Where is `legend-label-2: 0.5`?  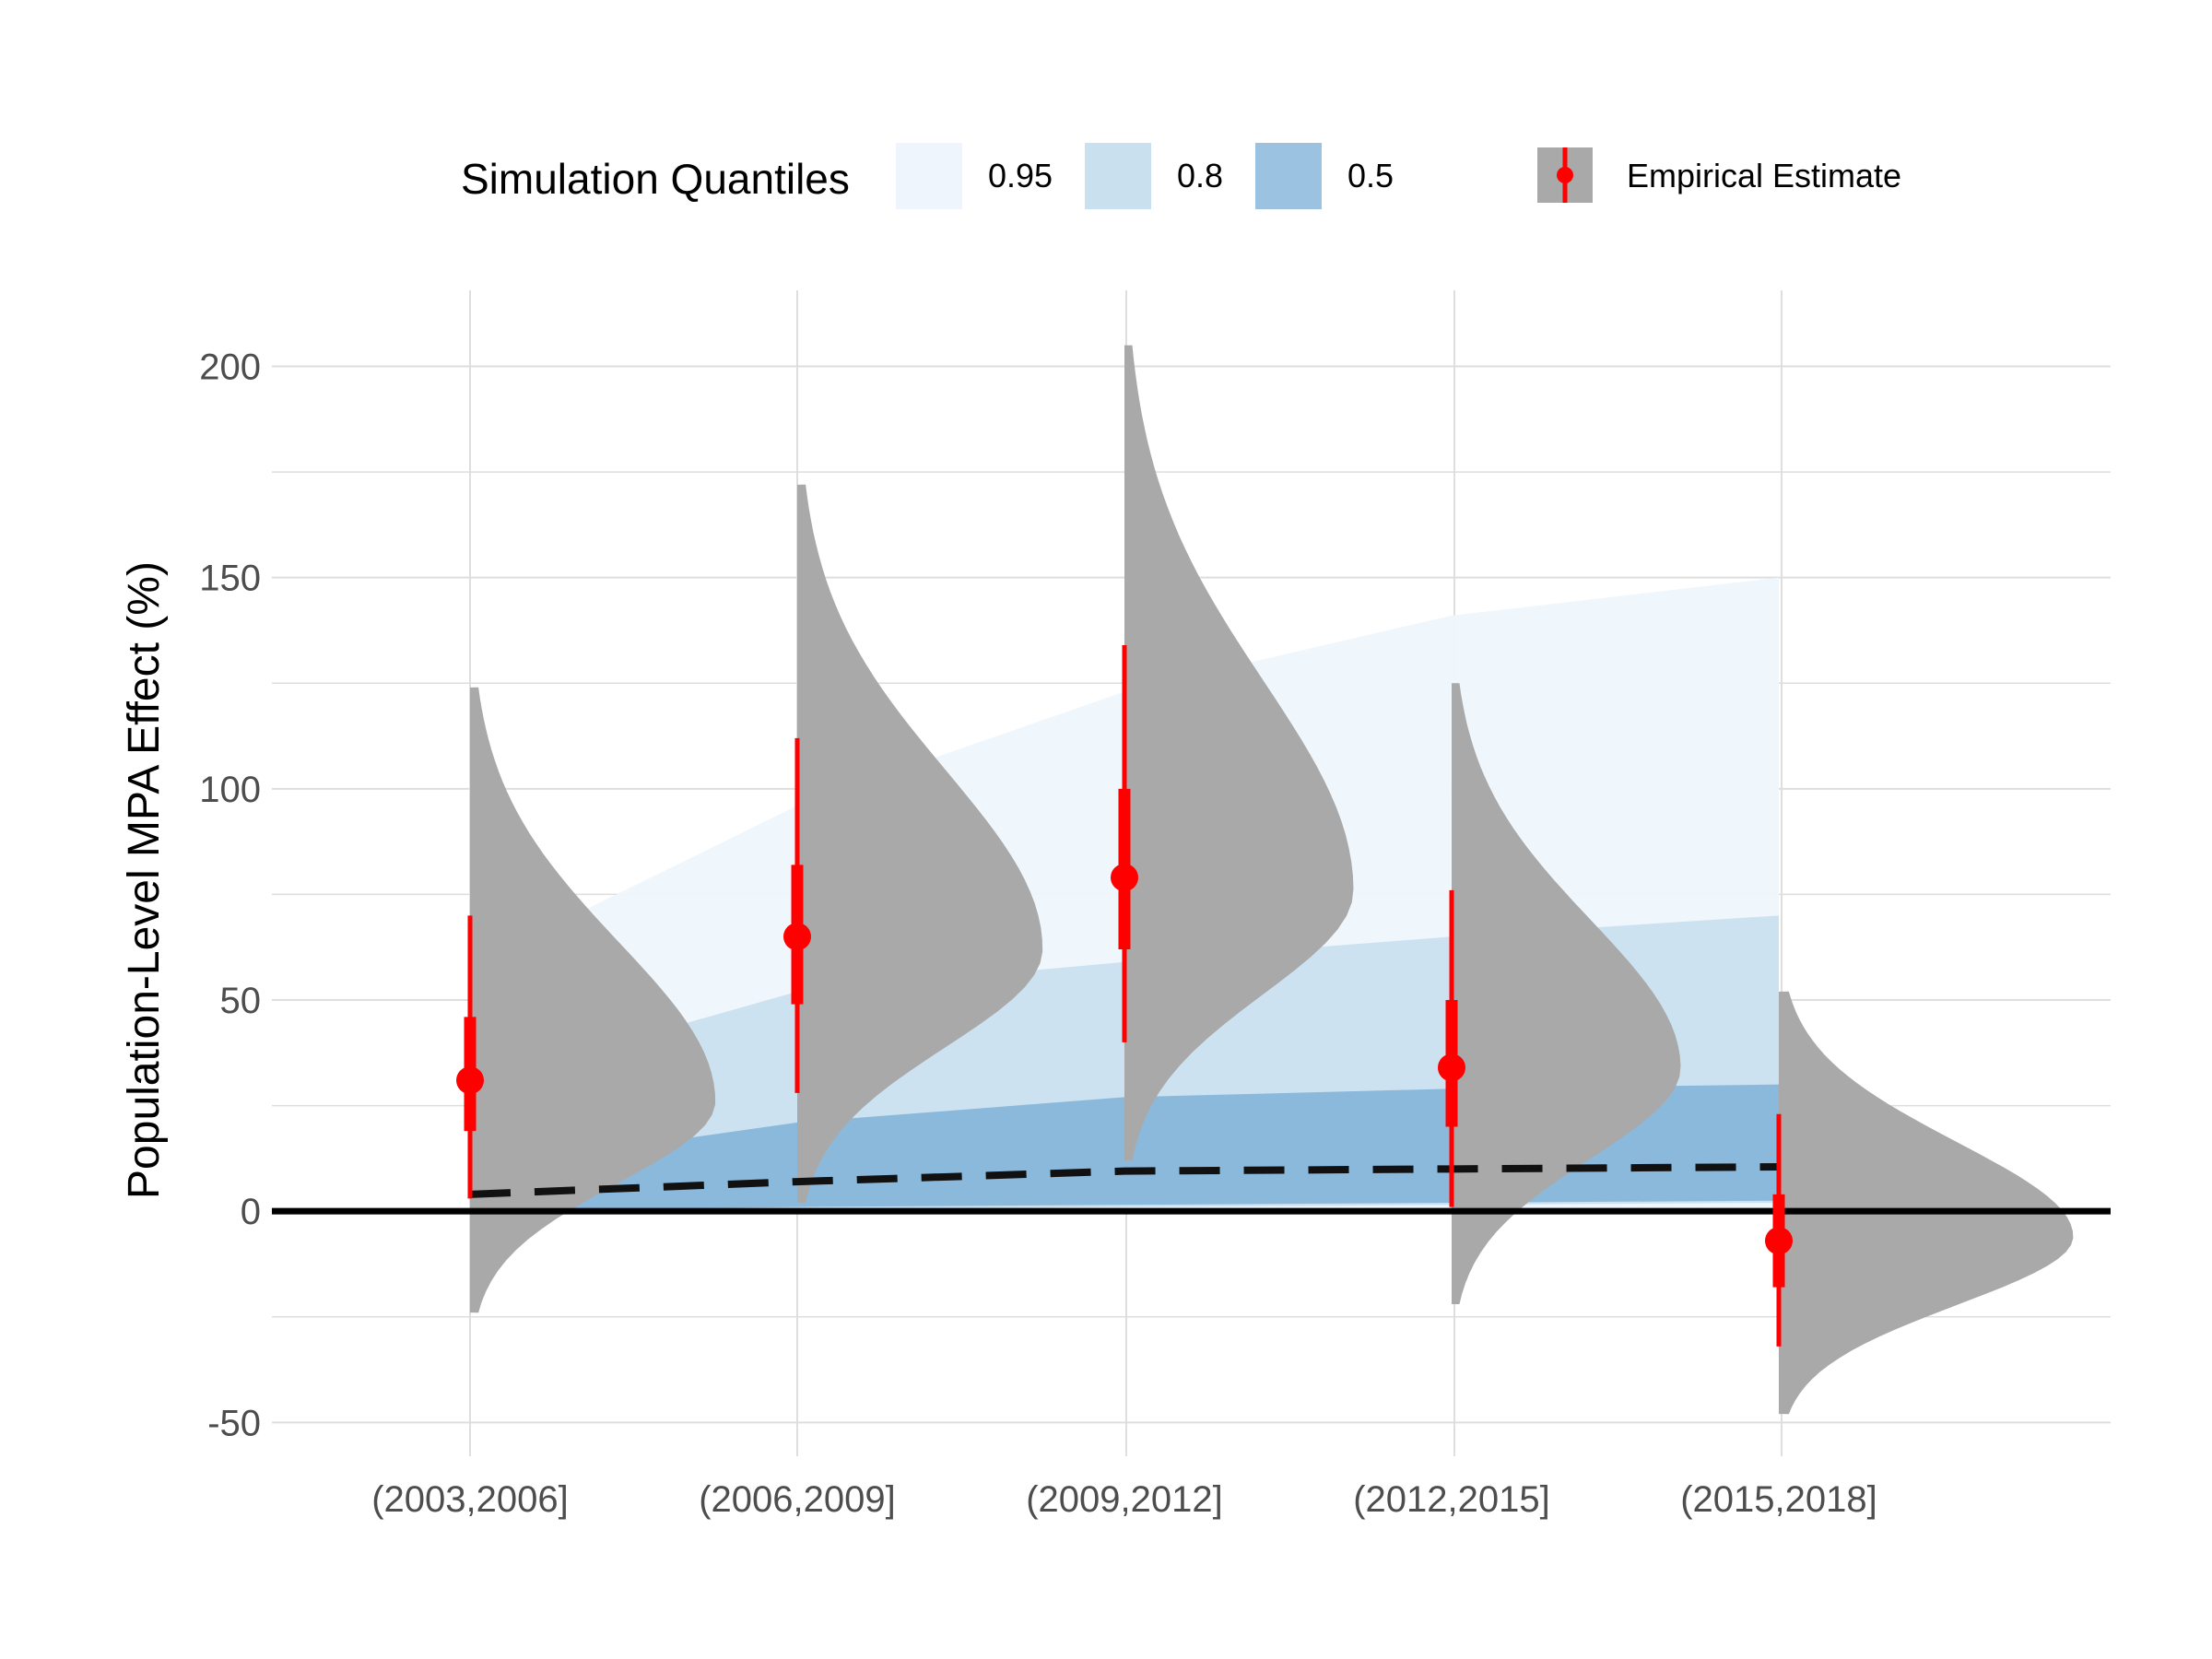 legend-label-2: 0.5 is located at coordinates (1370, 175).